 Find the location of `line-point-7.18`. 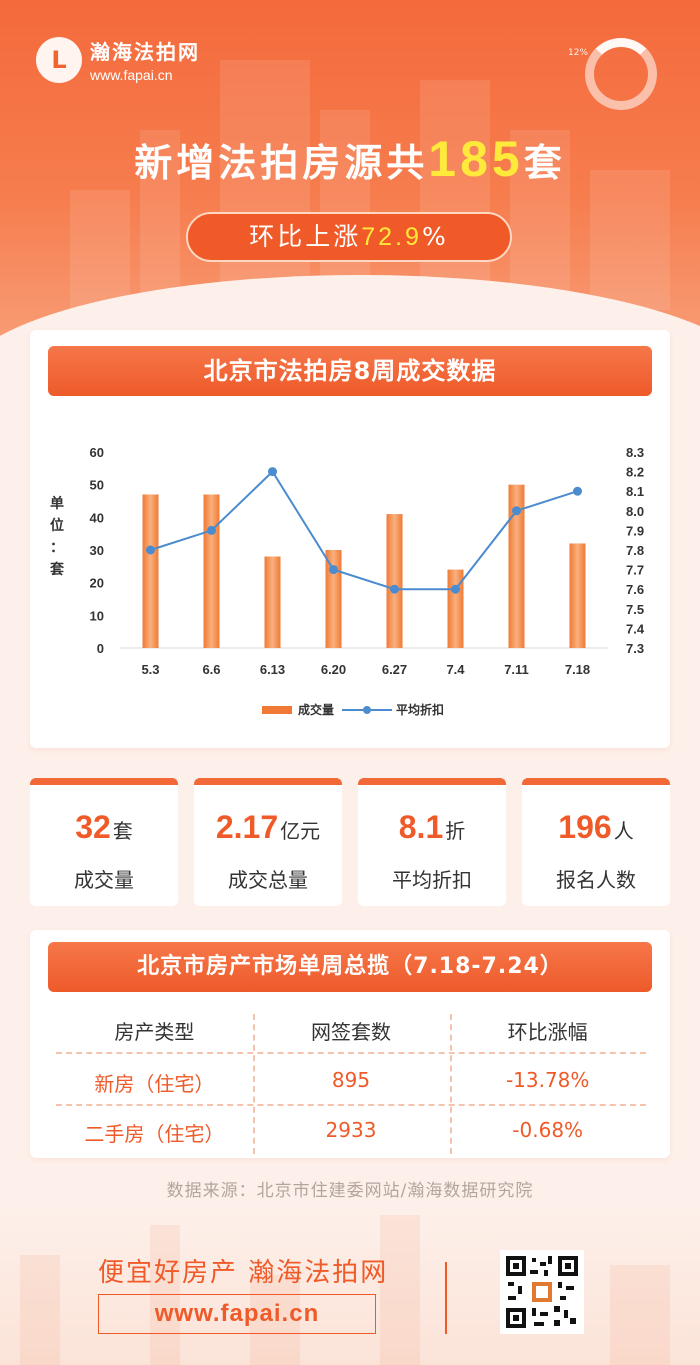

line-point-7.18 is located at coordinates (577, 491).